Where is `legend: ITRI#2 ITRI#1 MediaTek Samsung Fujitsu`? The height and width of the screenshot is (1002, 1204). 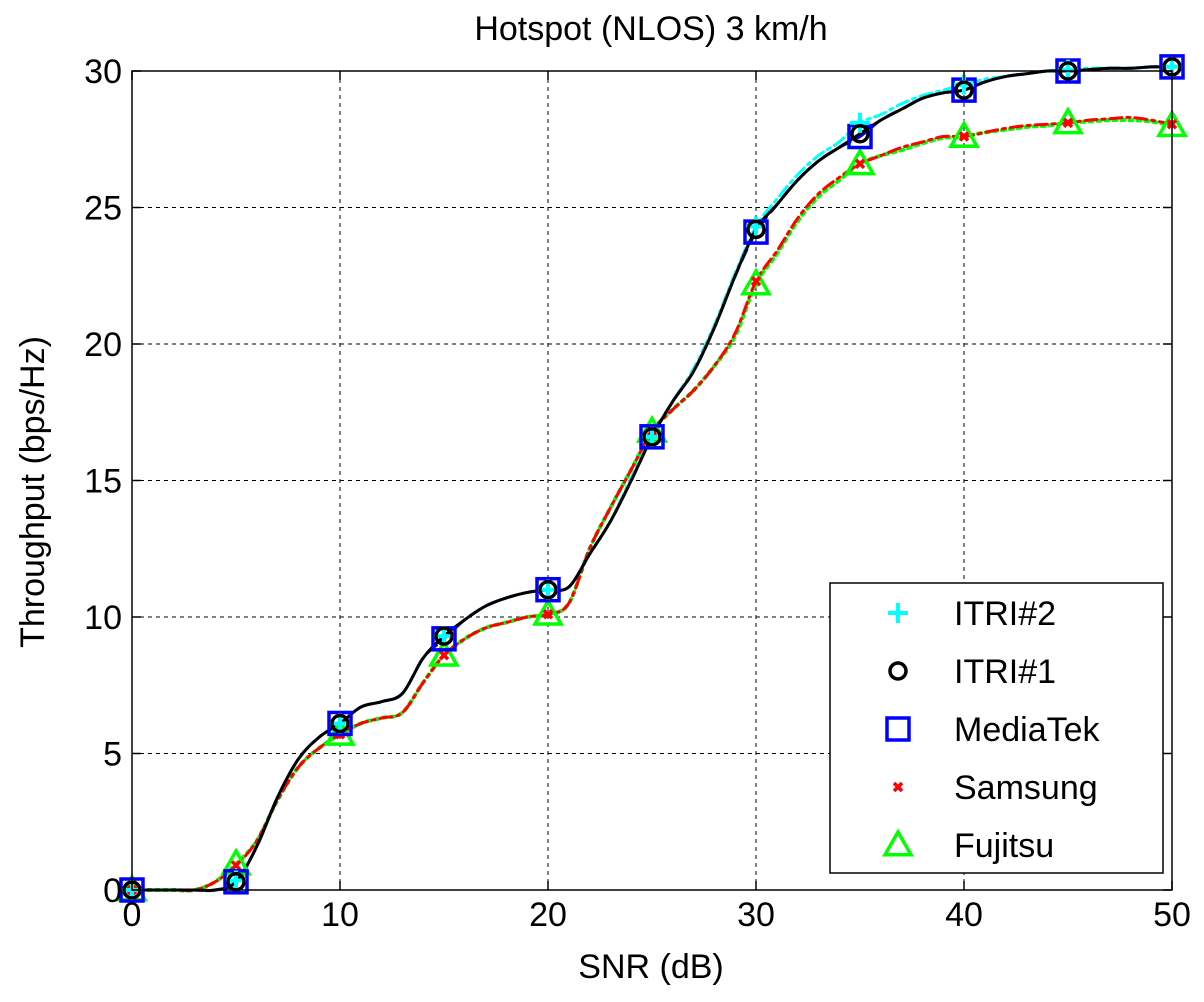 legend: ITRI#2 ITRI#1 MediaTek Samsung Fujitsu is located at coordinates (996, 728).